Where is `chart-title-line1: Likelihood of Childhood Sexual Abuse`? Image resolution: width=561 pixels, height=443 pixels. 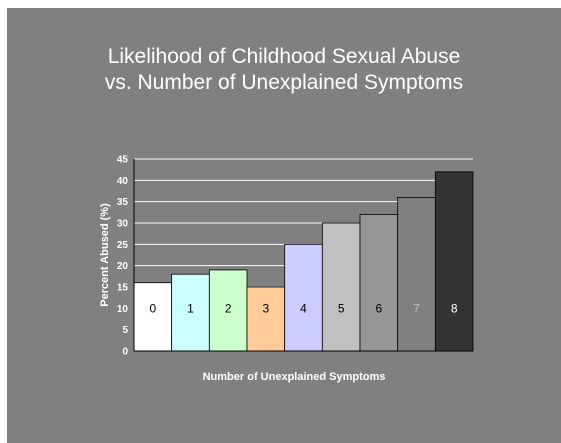 chart-title-line1: Likelihood of Childhood Sexual Abuse is located at coordinates (284, 56).